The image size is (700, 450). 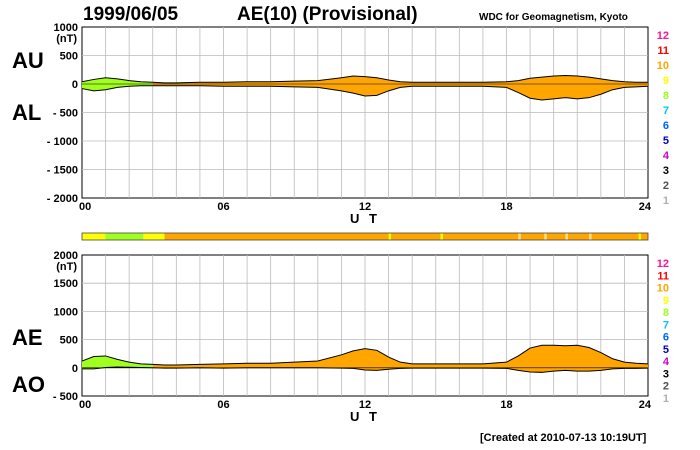 I want to click on panel1-station-legend-item: 12, so click(x=663, y=264).